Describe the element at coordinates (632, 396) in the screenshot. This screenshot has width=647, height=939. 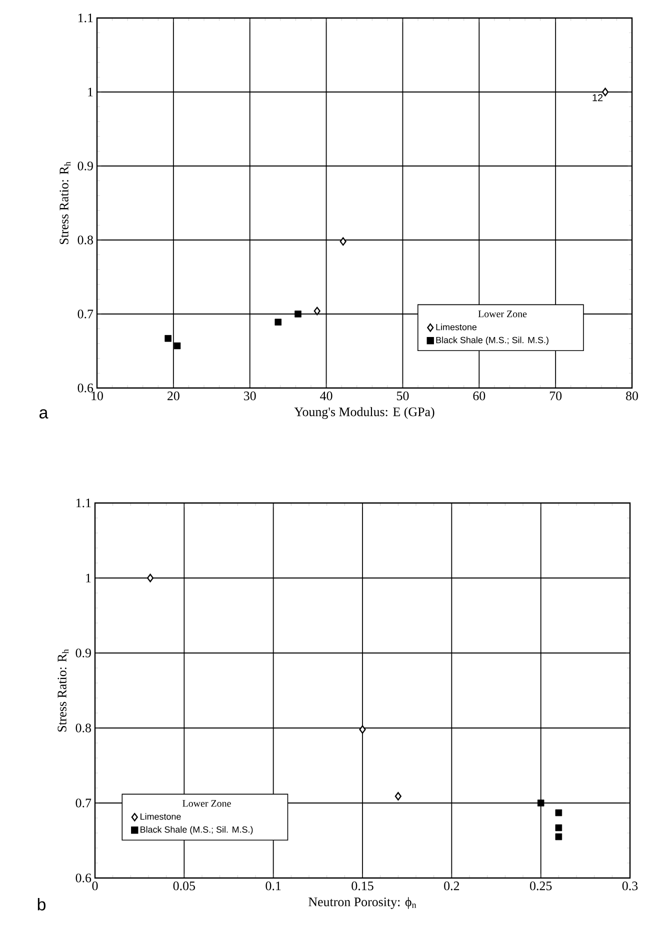
I see `x-tick-label: 80` at that location.